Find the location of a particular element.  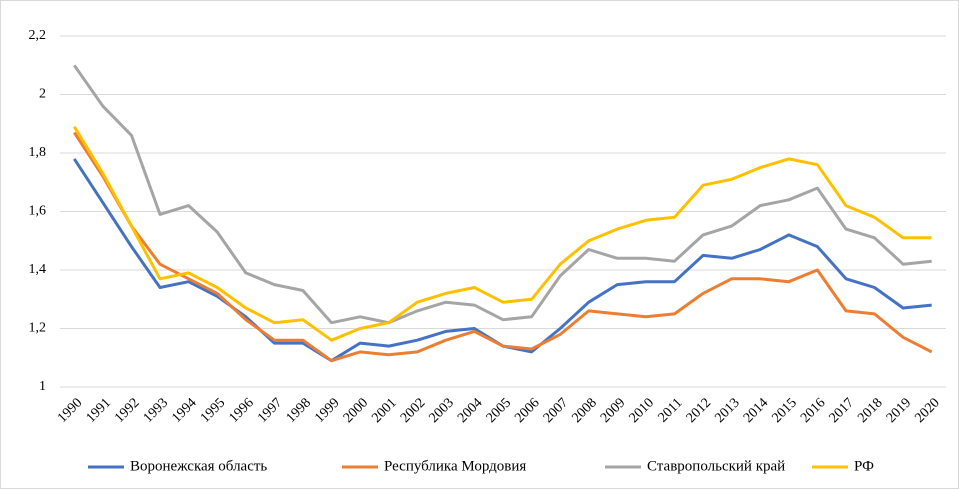

y-tick-label: 1,6 is located at coordinates (38, 211).